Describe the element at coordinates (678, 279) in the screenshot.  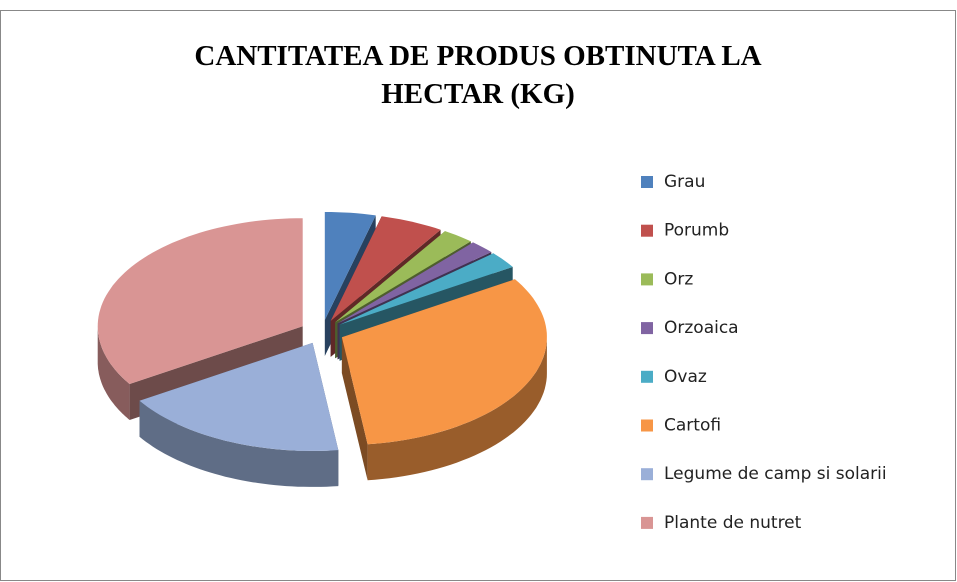
I see `legend-label: Orz` at that location.